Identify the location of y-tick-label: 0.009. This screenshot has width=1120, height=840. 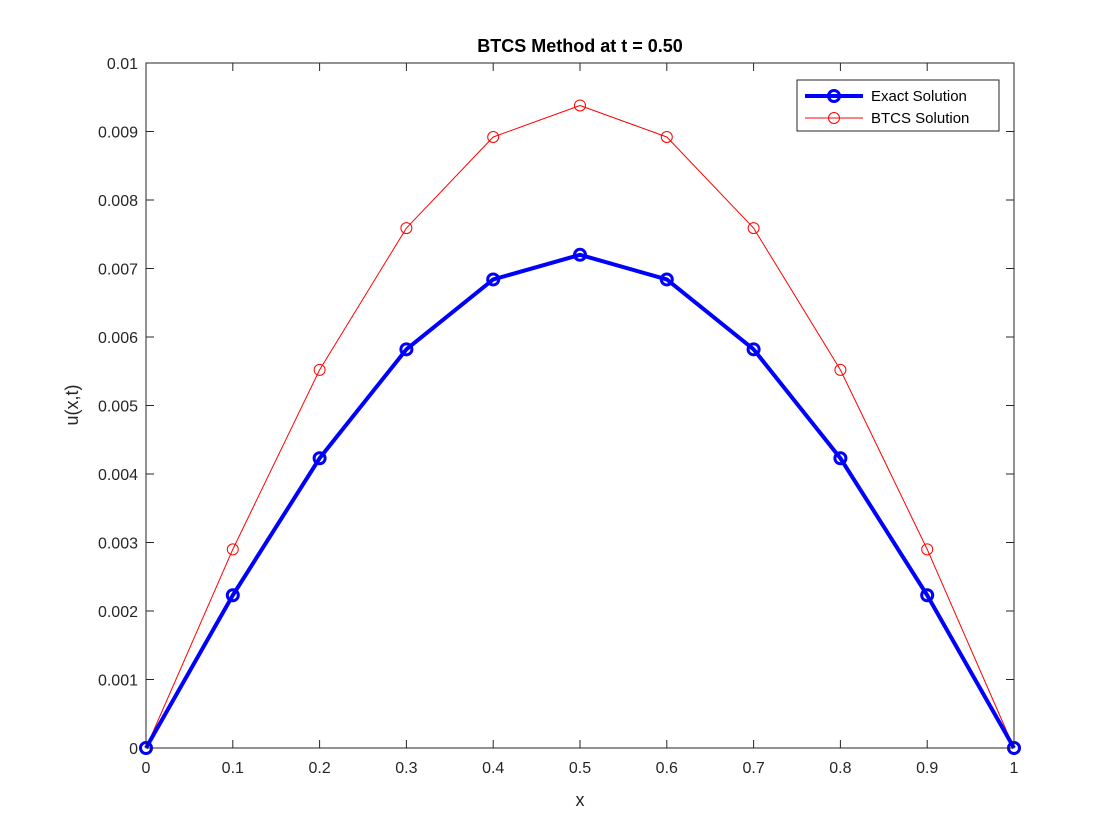
(118, 133).